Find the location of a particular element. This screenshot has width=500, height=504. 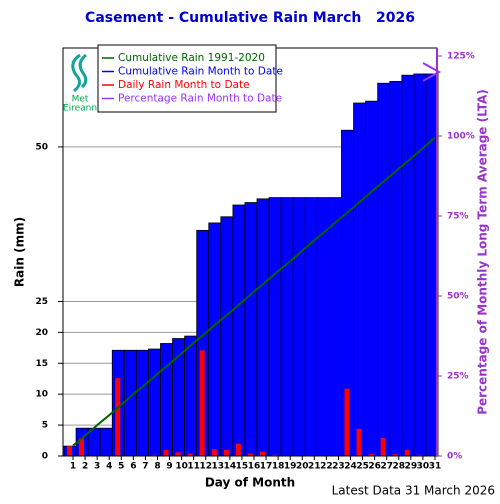

logo-swirl is located at coordinates (79, 73).